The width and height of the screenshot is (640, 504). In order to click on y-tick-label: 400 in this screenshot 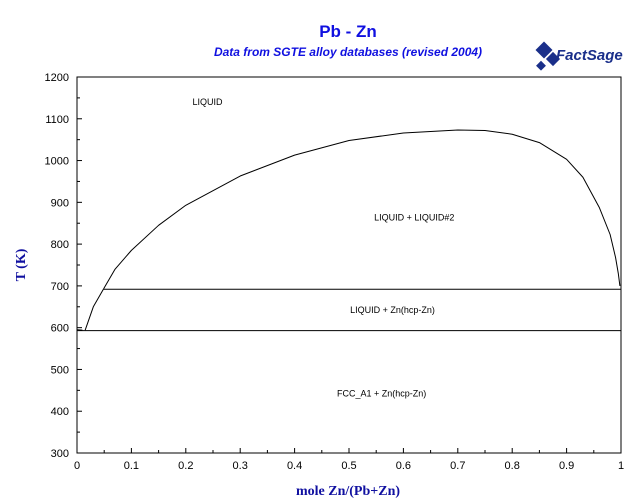, I will do `click(60, 412)`.